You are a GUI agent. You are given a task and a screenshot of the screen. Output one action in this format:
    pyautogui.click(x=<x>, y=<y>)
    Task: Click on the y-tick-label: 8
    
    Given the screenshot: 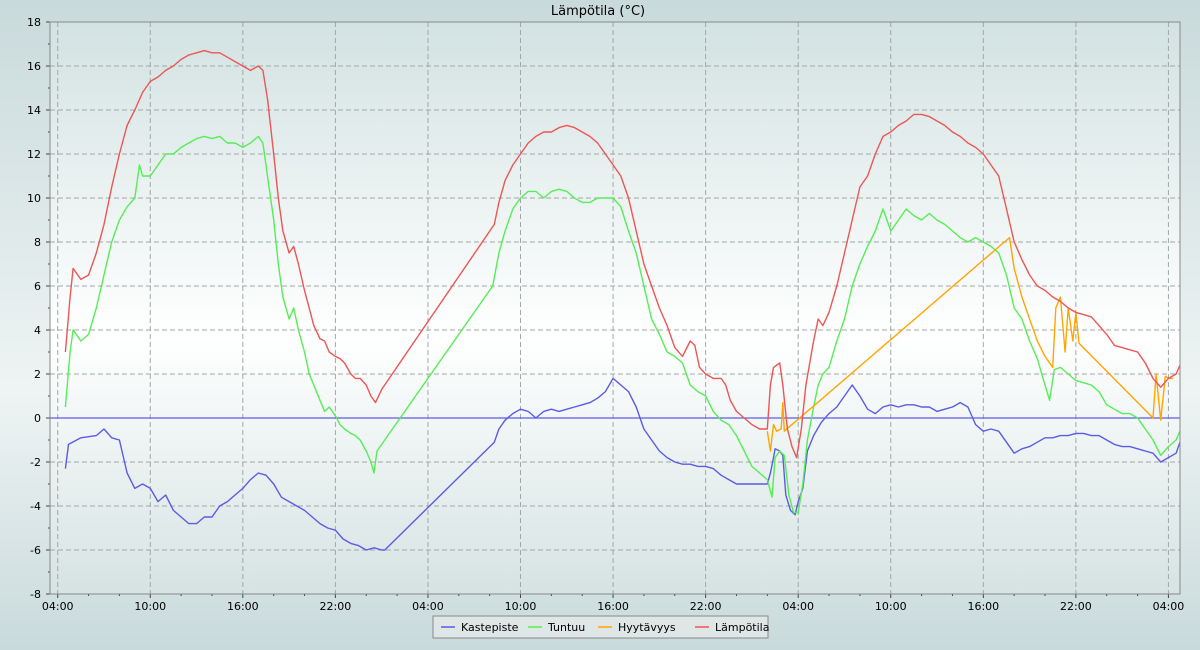 What is the action you would take?
    pyautogui.click(x=37, y=242)
    